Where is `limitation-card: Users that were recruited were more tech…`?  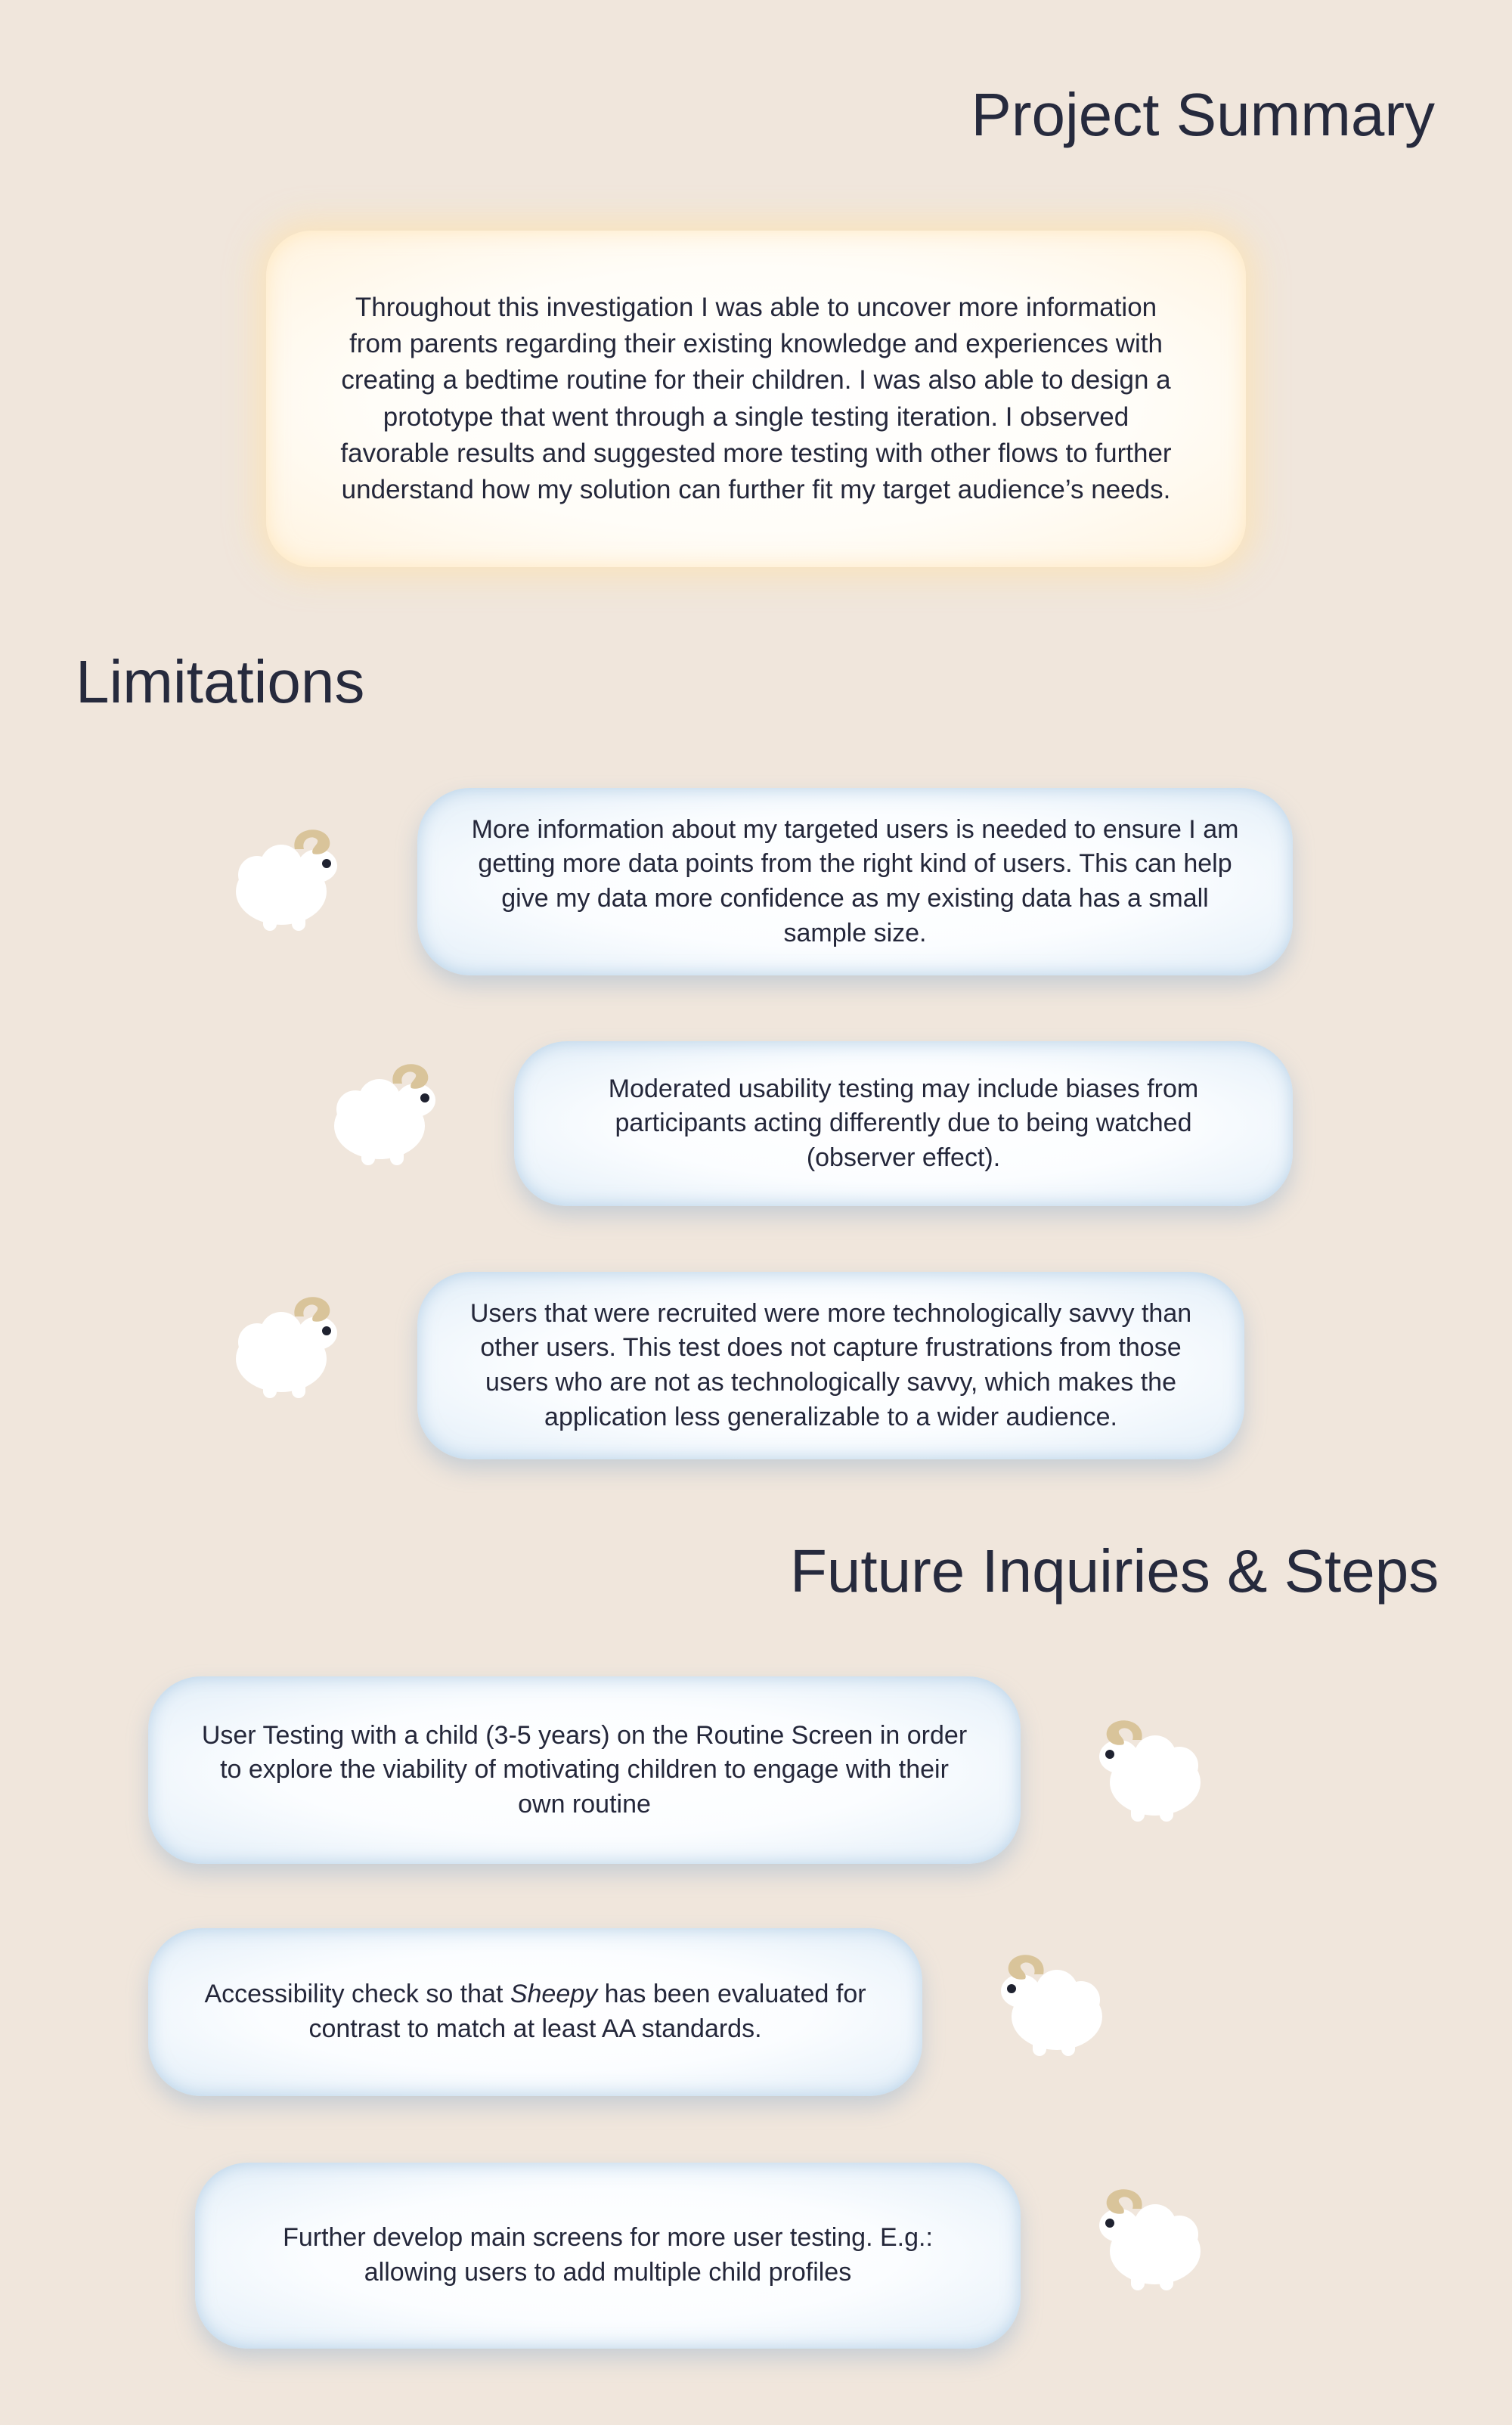 limitation-card: Users that were recruited were more tech… is located at coordinates (830, 1365).